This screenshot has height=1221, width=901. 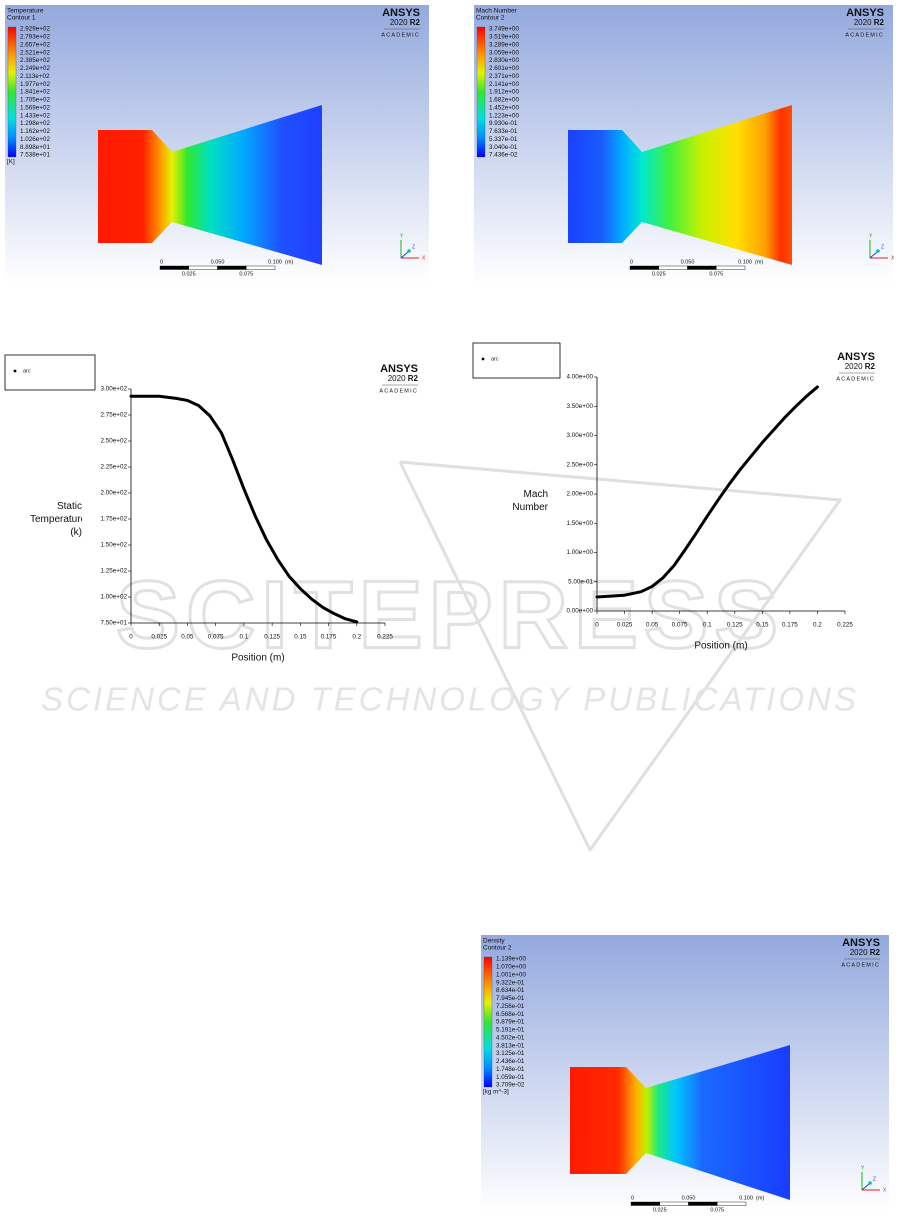 What do you see at coordinates (511, 974) in the screenshot?
I see `colorbar-label: 1.001e+00` at bounding box center [511, 974].